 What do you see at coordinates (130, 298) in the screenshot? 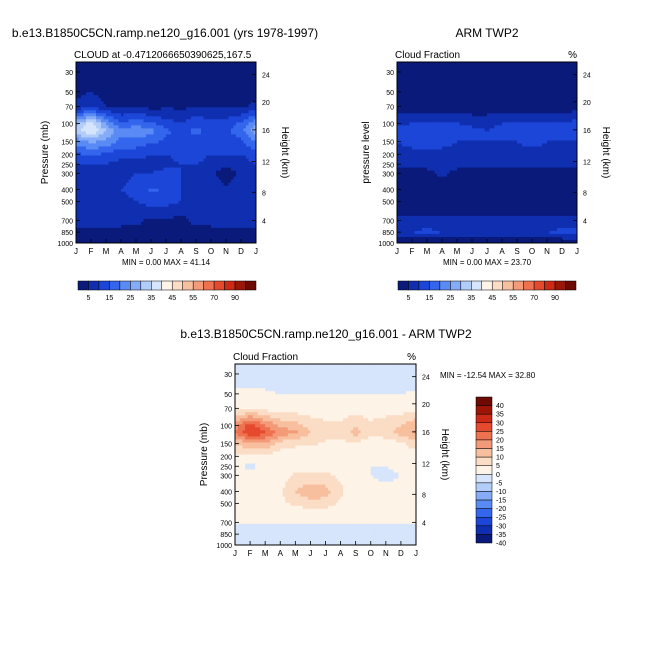
I see `colorbar-label: 25` at bounding box center [130, 298].